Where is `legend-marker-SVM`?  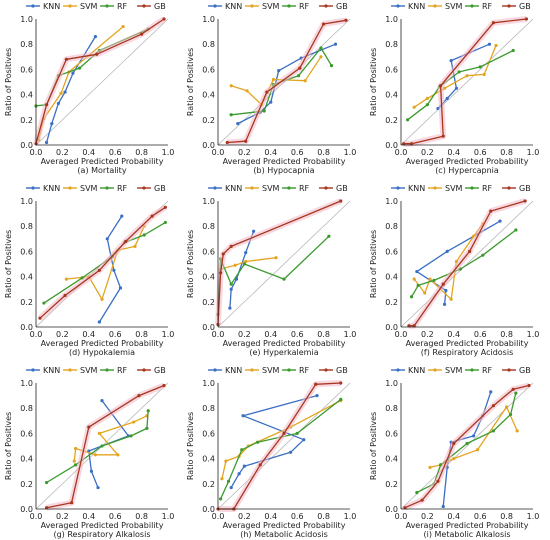 legend-marker-SVM is located at coordinates (435, 6).